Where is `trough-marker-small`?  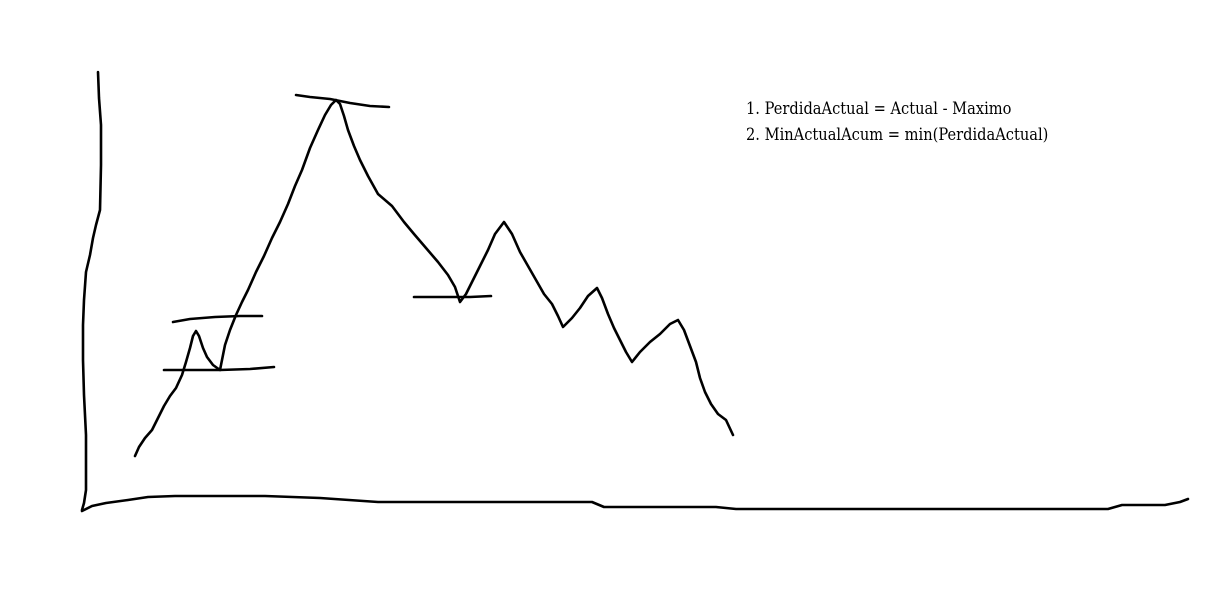 trough-marker-small is located at coordinates (219, 368).